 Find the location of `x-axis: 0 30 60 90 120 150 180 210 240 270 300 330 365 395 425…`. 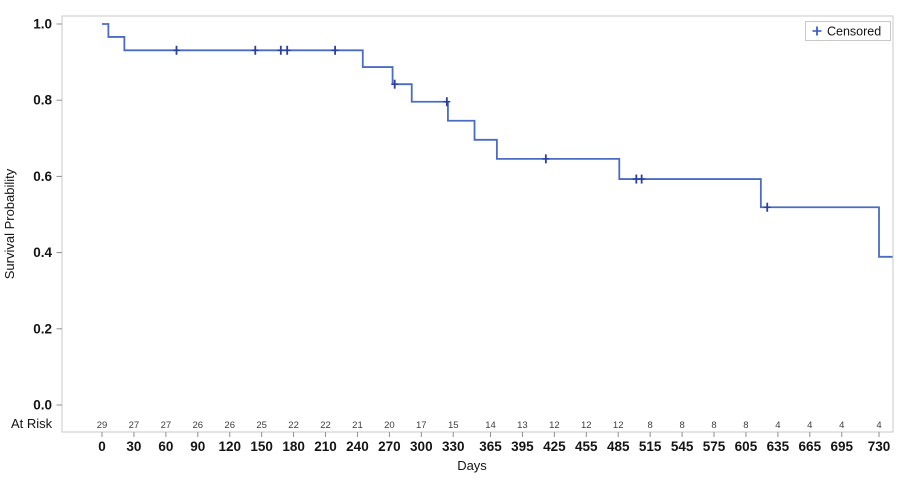

x-axis: 0 30 60 90 120 150 180 210 240 270 300 330 365 395 425… is located at coordinates (494, 443).